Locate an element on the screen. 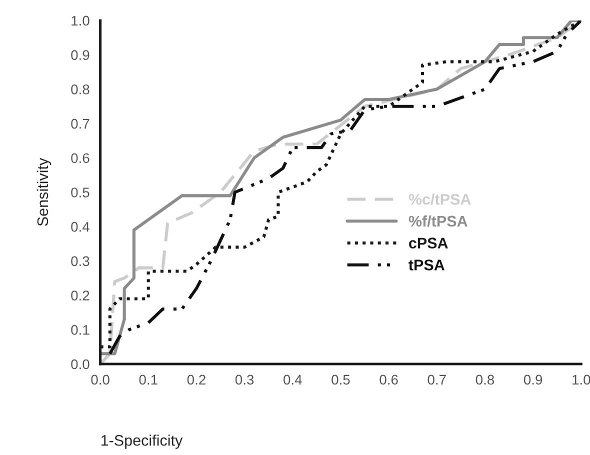 The image size is (590, 455). x-tick-label: 0.7 is located at coordinates (437, 379).